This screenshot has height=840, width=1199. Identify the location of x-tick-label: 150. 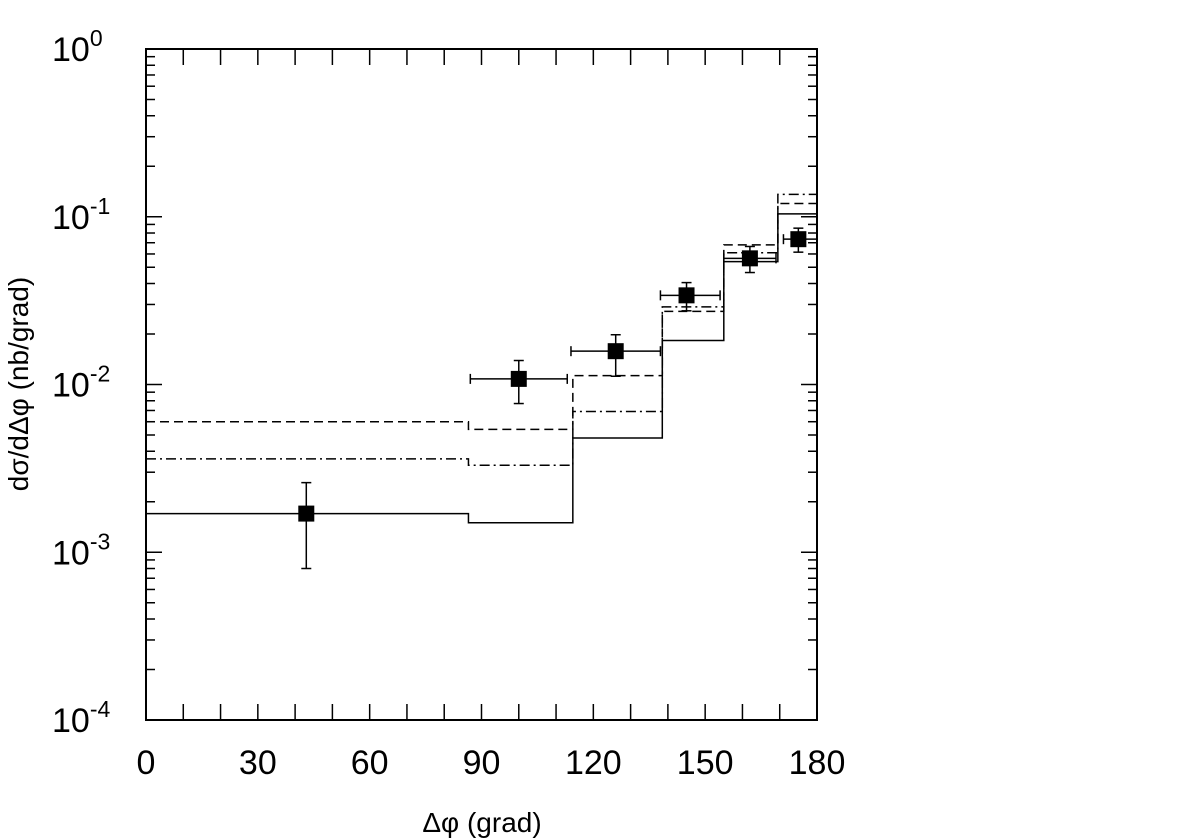
(705, 763).